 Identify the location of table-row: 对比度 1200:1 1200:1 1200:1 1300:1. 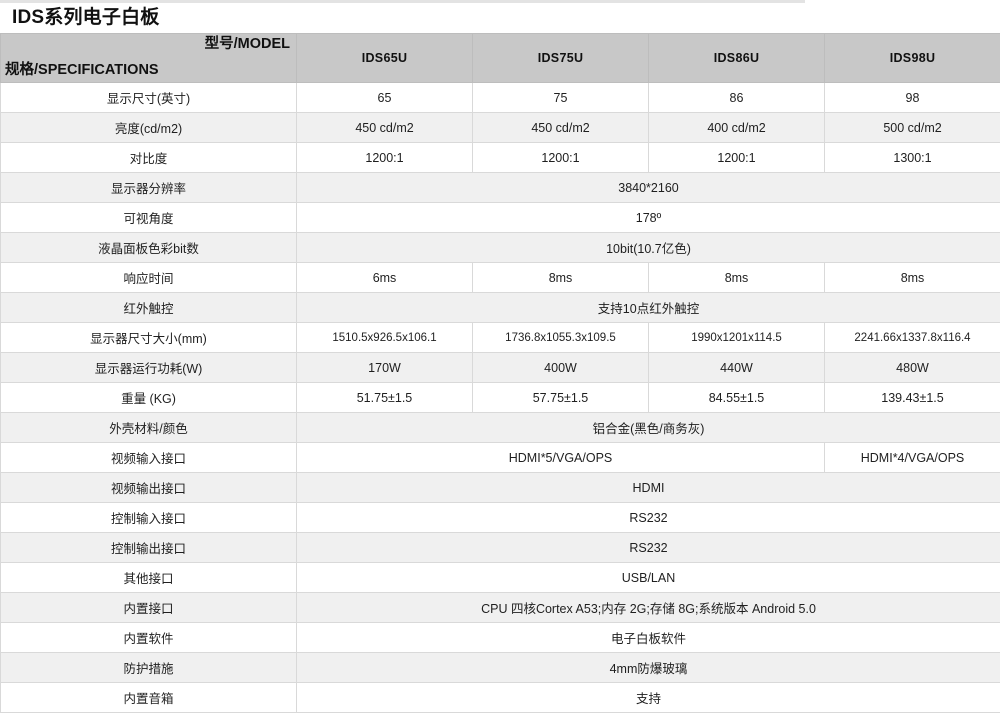
(500, 157).